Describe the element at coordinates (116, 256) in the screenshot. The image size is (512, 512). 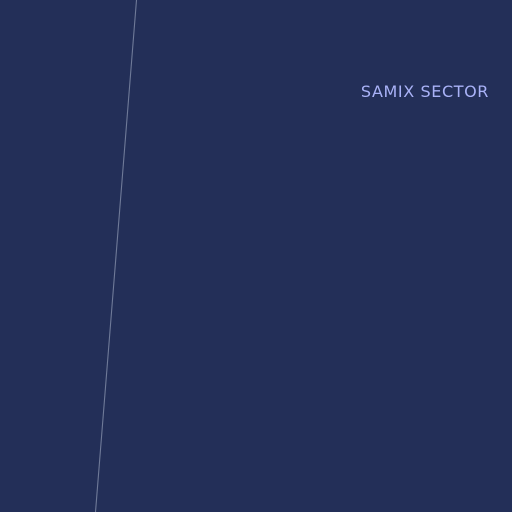
I see `sector-boundary-line` at that location.